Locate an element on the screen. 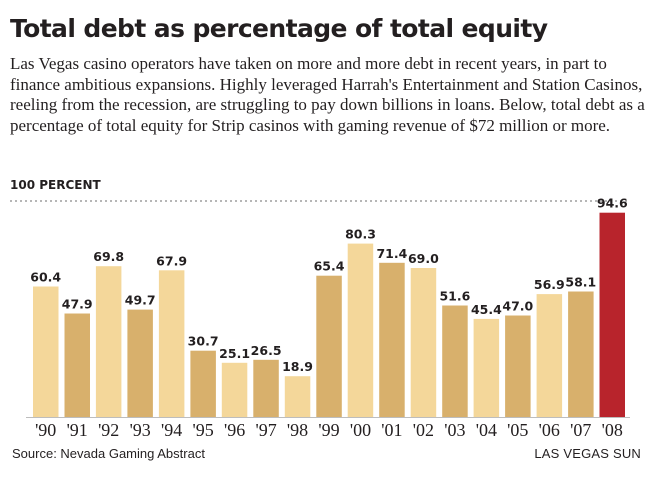  value-label-03: 51.6 is located at coordinates (454, 296).